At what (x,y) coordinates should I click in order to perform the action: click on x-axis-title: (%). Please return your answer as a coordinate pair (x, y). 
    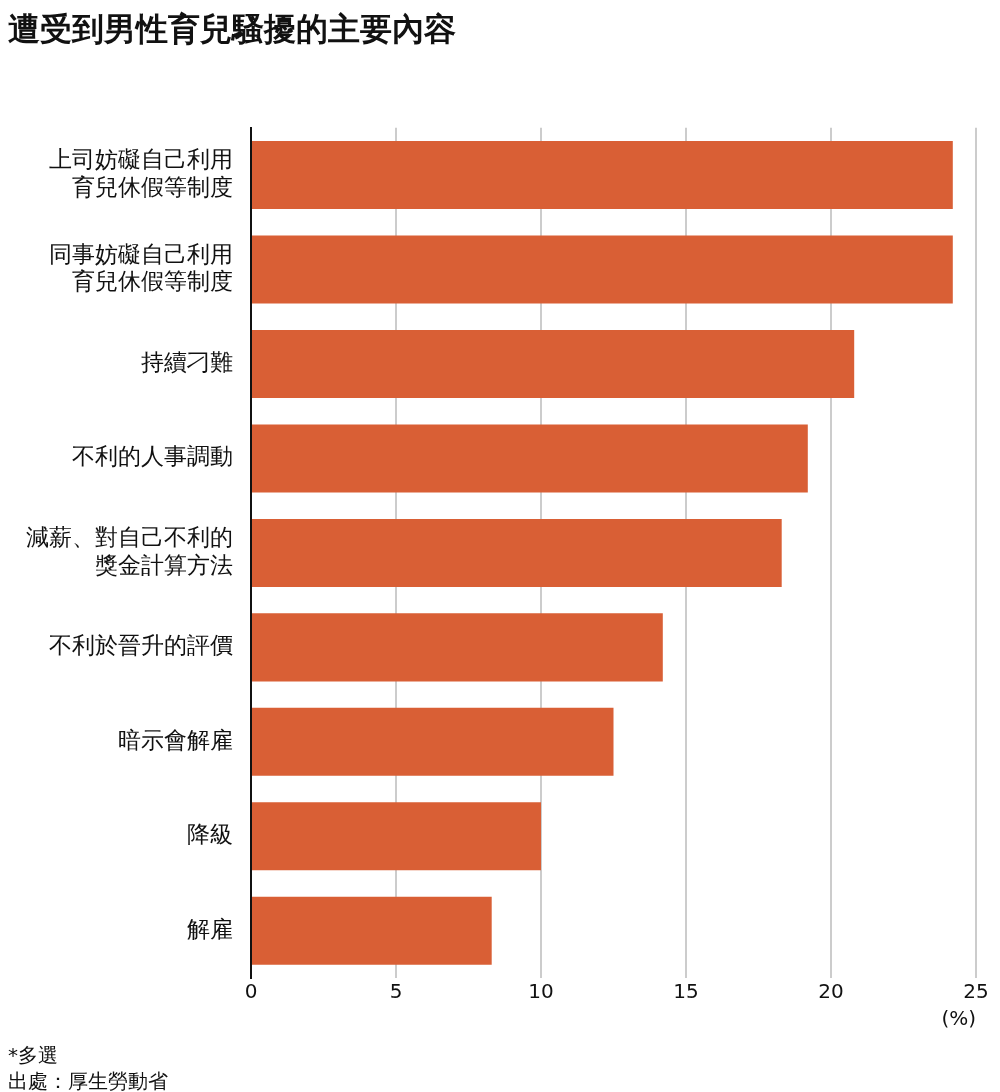
    Looking at the image, I should click on (958, 1018).